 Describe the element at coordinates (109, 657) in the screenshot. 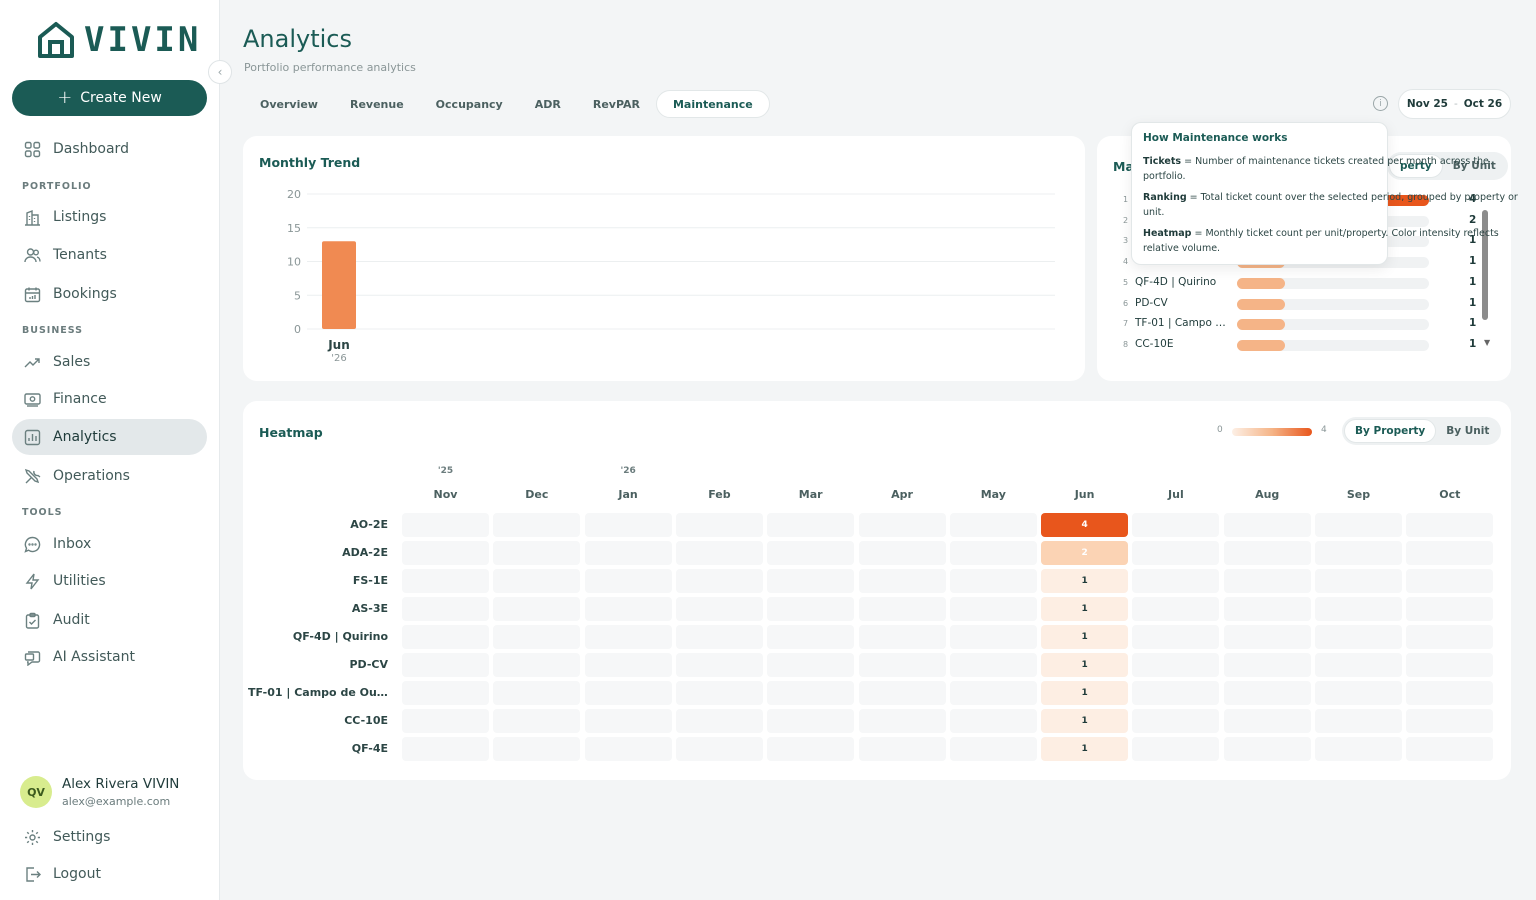

I see `sidebar-item-ai-assistant: AI Assistant` at that location.